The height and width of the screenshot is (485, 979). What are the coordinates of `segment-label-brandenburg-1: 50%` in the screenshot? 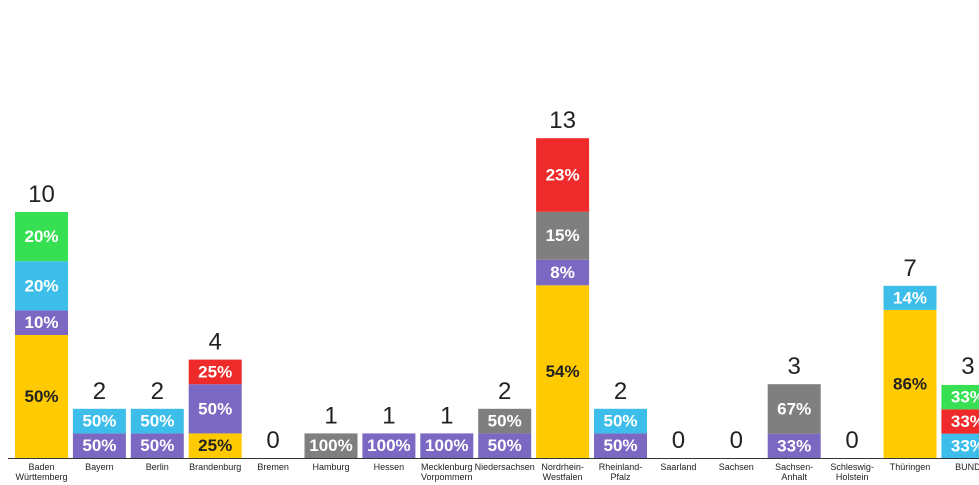 It's located at (215, 408).